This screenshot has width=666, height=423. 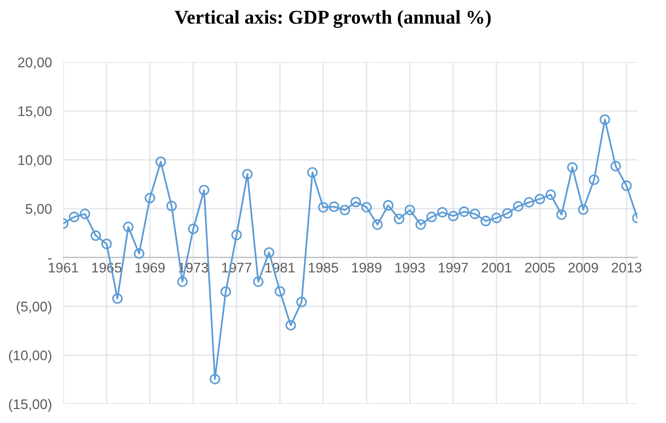 What do you see at coordinates (323, 267) in the screenshot?
I see `x-tick-label: 1985` at bounding box center [323, 267].